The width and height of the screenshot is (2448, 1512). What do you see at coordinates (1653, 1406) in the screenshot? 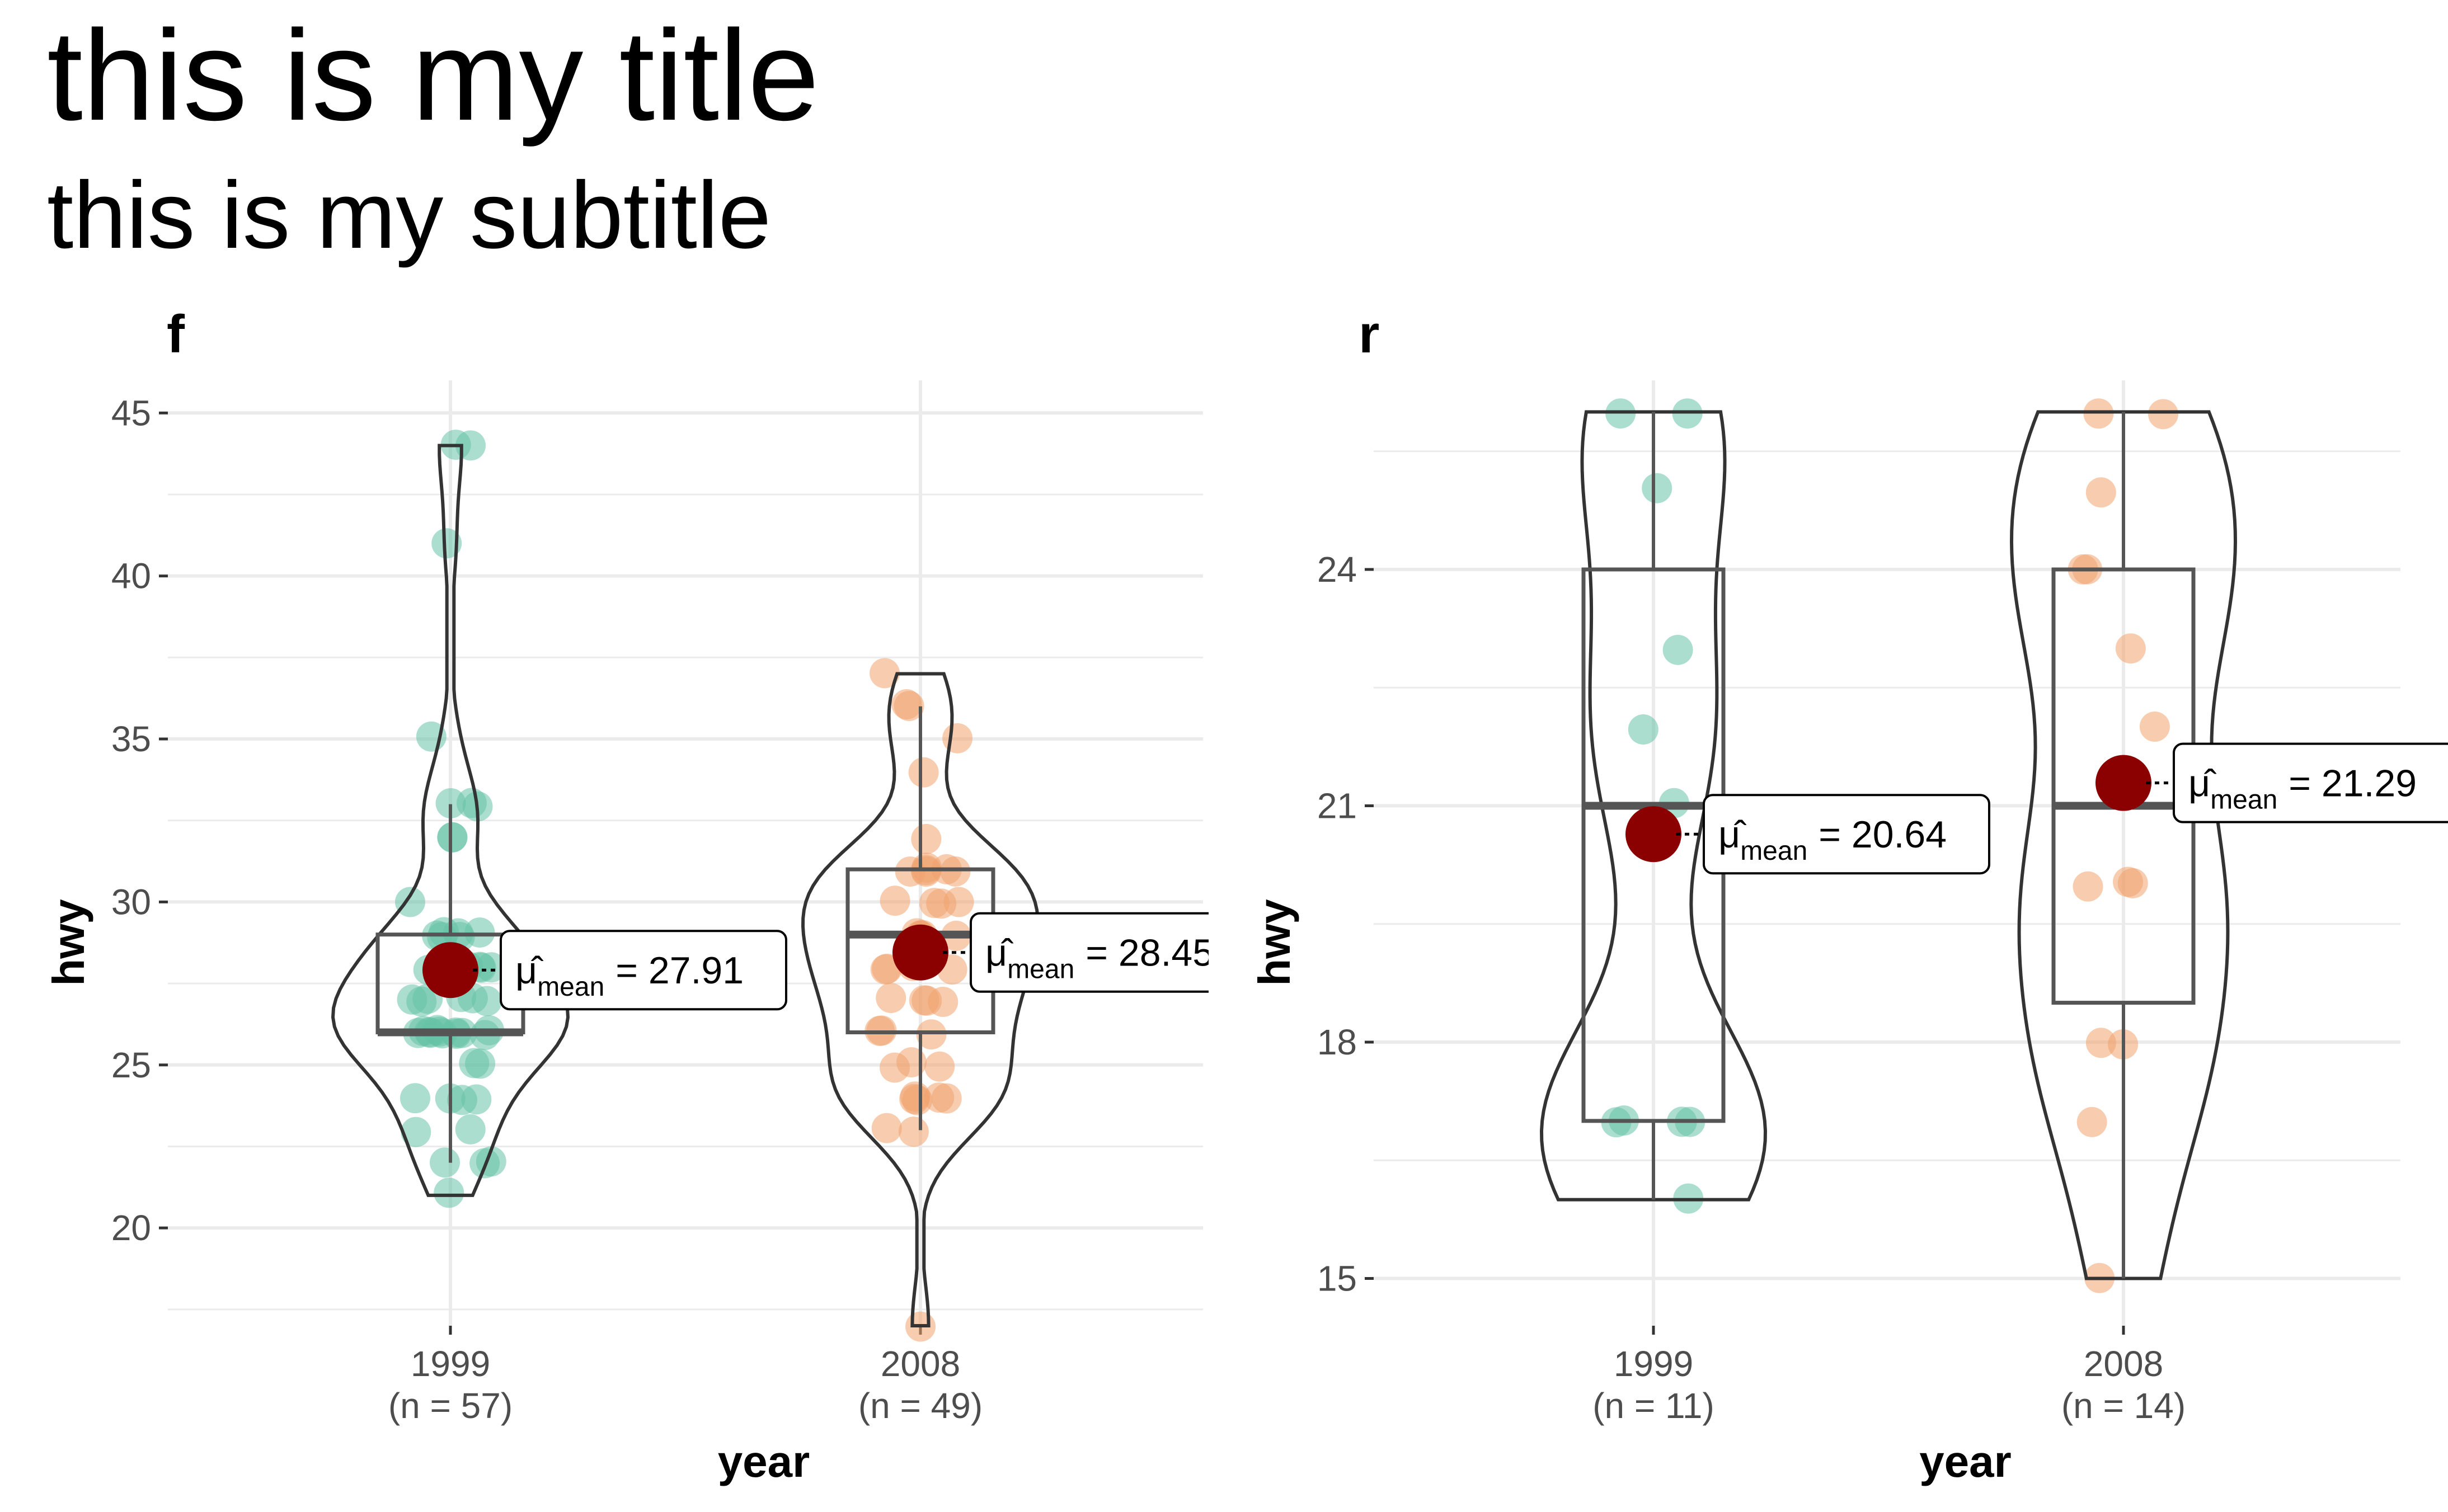
I see `x-tick-n-label: (n = 11)` at bounding box center [1653, 1406].